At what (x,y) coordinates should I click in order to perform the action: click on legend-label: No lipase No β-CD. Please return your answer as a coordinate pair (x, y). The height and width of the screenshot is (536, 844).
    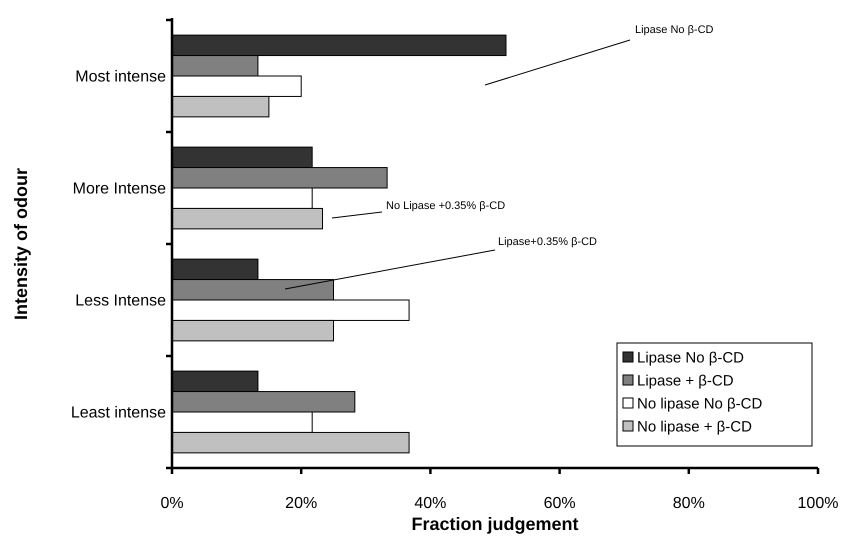
    Looking at the image, I should click on (699, 403).